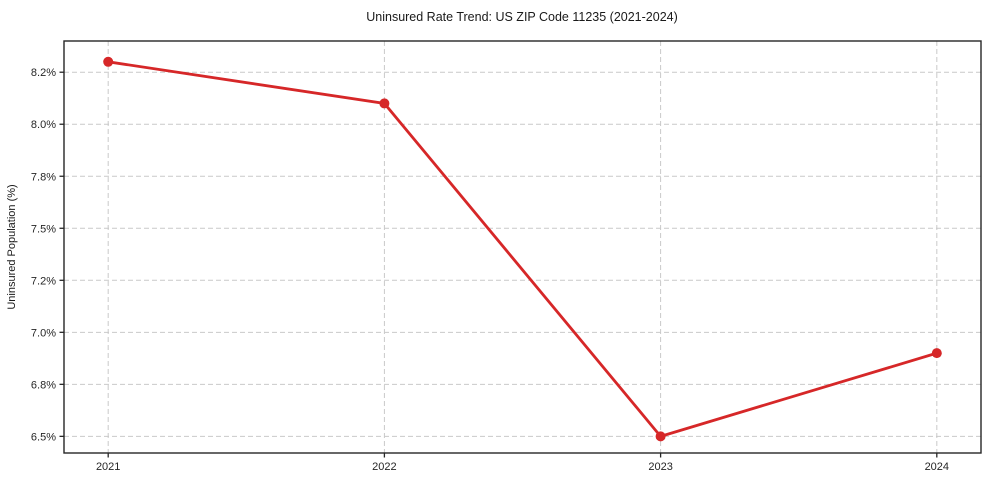  Describe the element at coordinates (660, 467) in the screenshot. I see `x-tick-label: 2023` at that location.